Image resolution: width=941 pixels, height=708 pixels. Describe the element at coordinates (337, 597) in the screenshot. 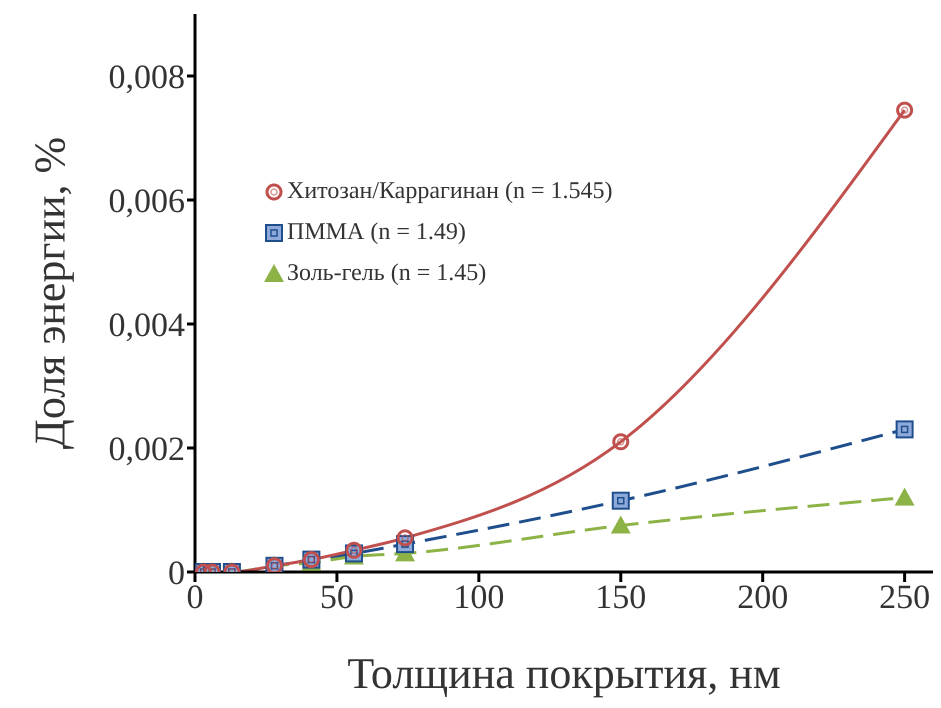

I see `x-tick-label: 50` at that location.